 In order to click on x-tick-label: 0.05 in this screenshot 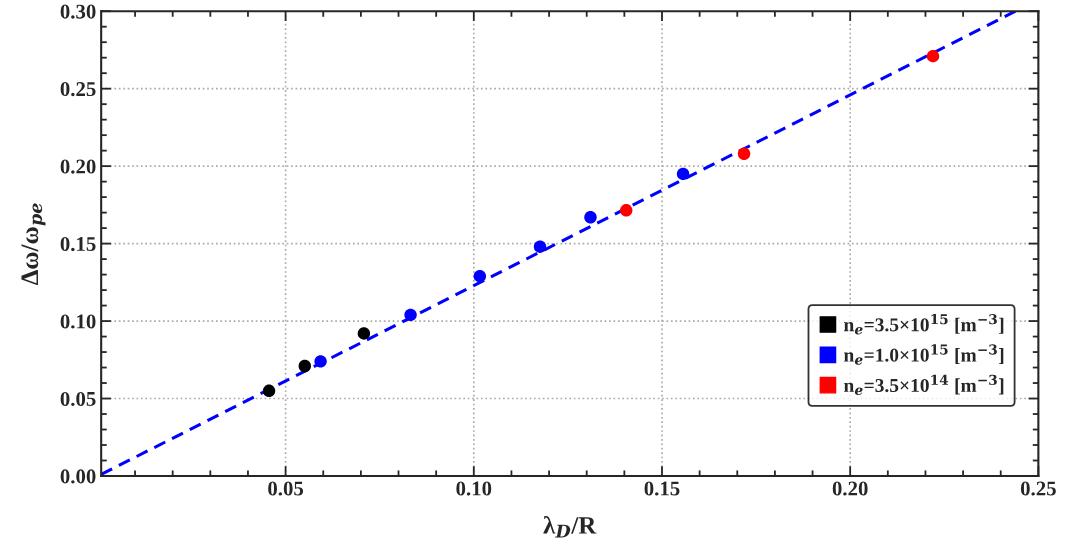, I will do `click(286, 488)`.